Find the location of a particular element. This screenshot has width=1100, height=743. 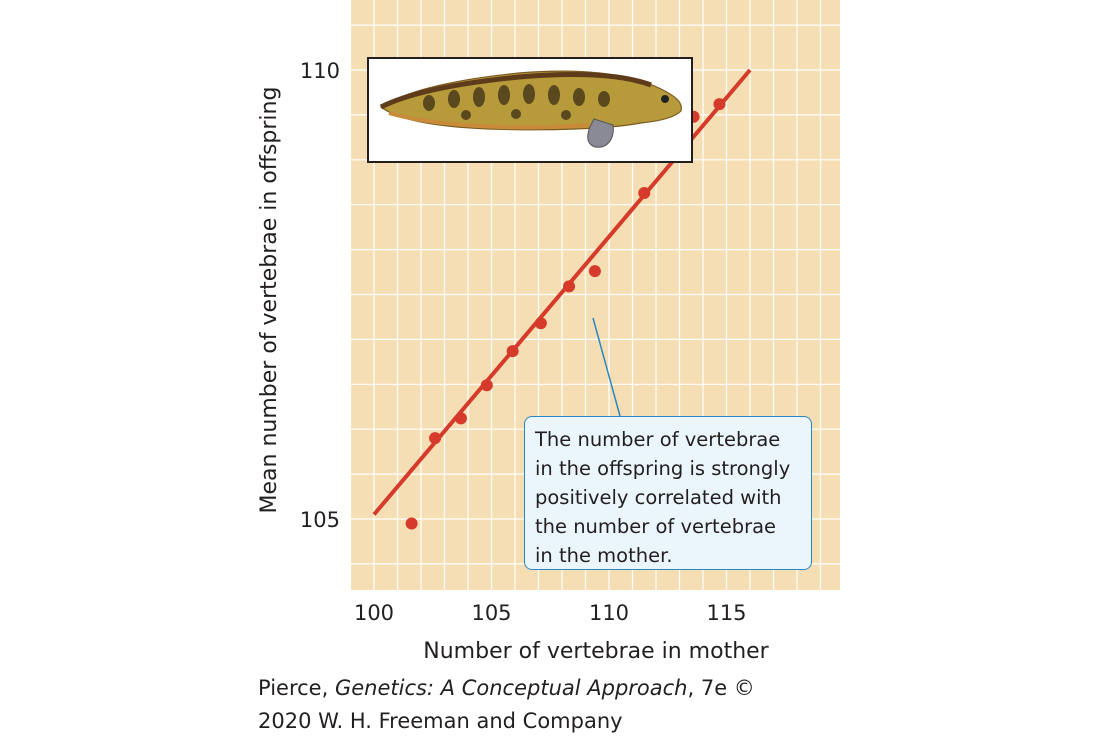

annotation-line: in the offspring is strongly is located at coordinates (663, 468).